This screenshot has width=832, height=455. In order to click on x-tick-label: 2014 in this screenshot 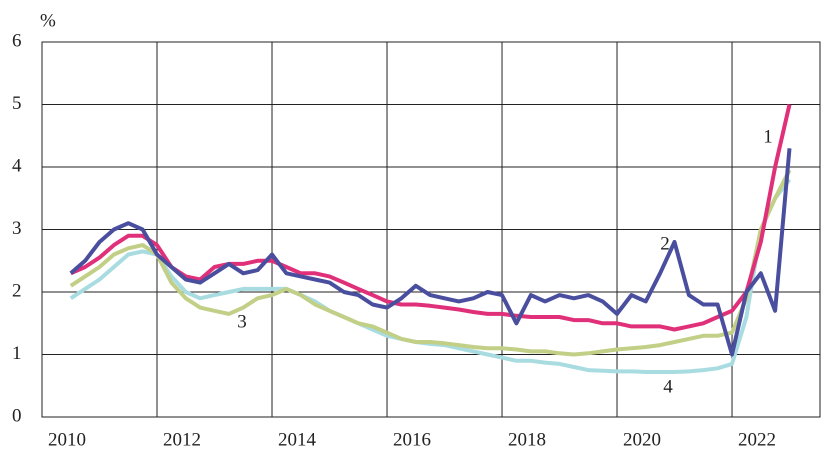, I will do `click(297, 439)`.